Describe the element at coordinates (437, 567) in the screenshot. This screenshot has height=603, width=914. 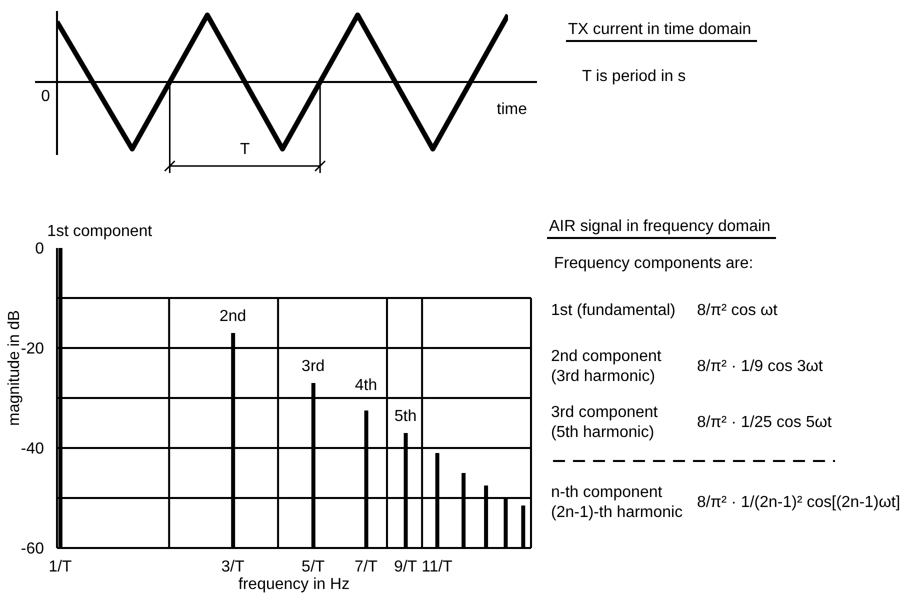
I see `x-tick-label: 11/T` at that location.